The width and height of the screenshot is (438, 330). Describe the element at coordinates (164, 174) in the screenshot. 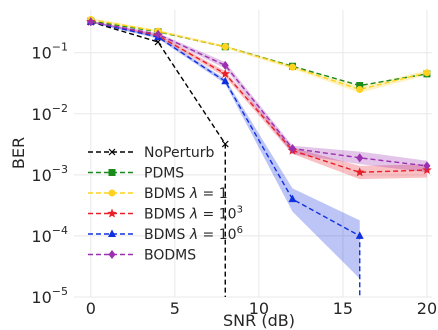

I see `legend-label: PDMS` at that location.